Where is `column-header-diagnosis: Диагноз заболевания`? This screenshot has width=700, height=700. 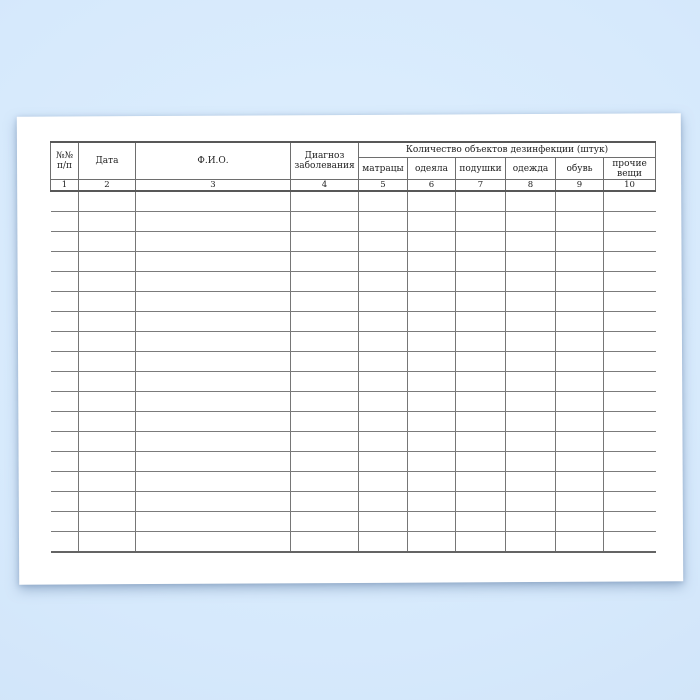
column-header-diagnosis: Диагноз заболевания is located at coordinates (324, 161).